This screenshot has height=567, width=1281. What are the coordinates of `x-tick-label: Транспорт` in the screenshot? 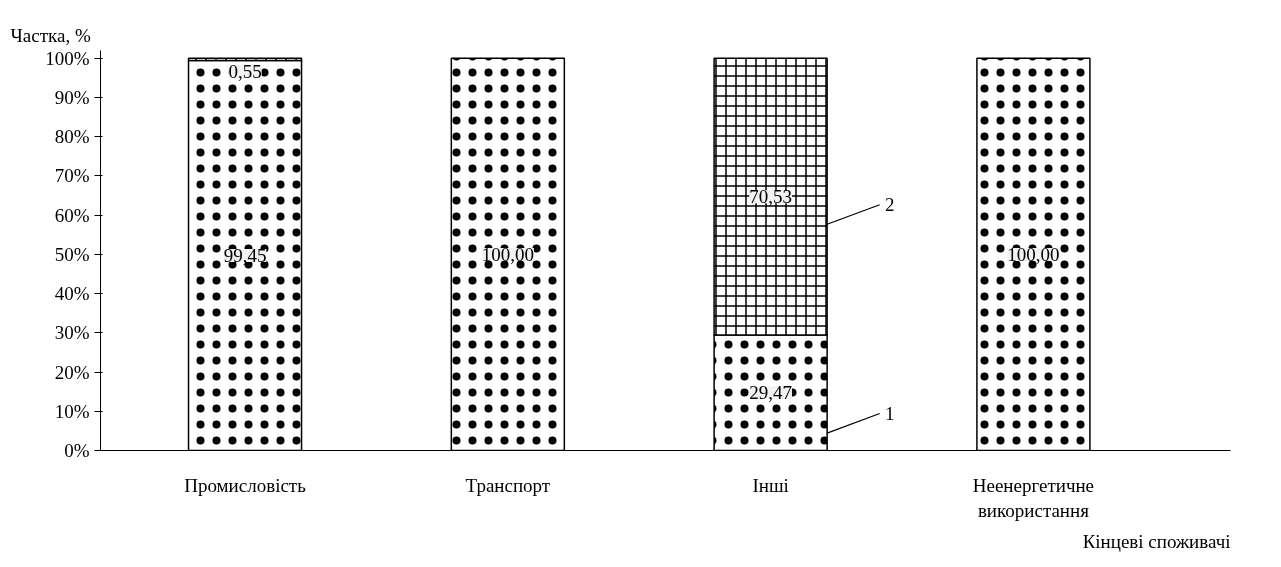 It's located at (508, 485).